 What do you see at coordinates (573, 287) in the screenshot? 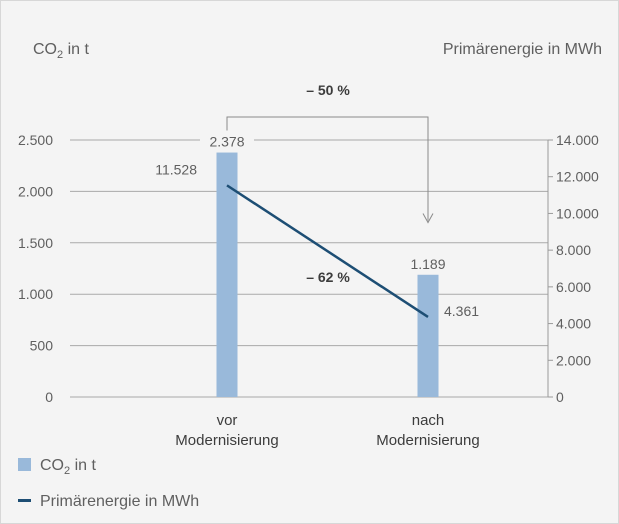
I see `right-tick-label: 6.000` at bounding box center [573, 287].